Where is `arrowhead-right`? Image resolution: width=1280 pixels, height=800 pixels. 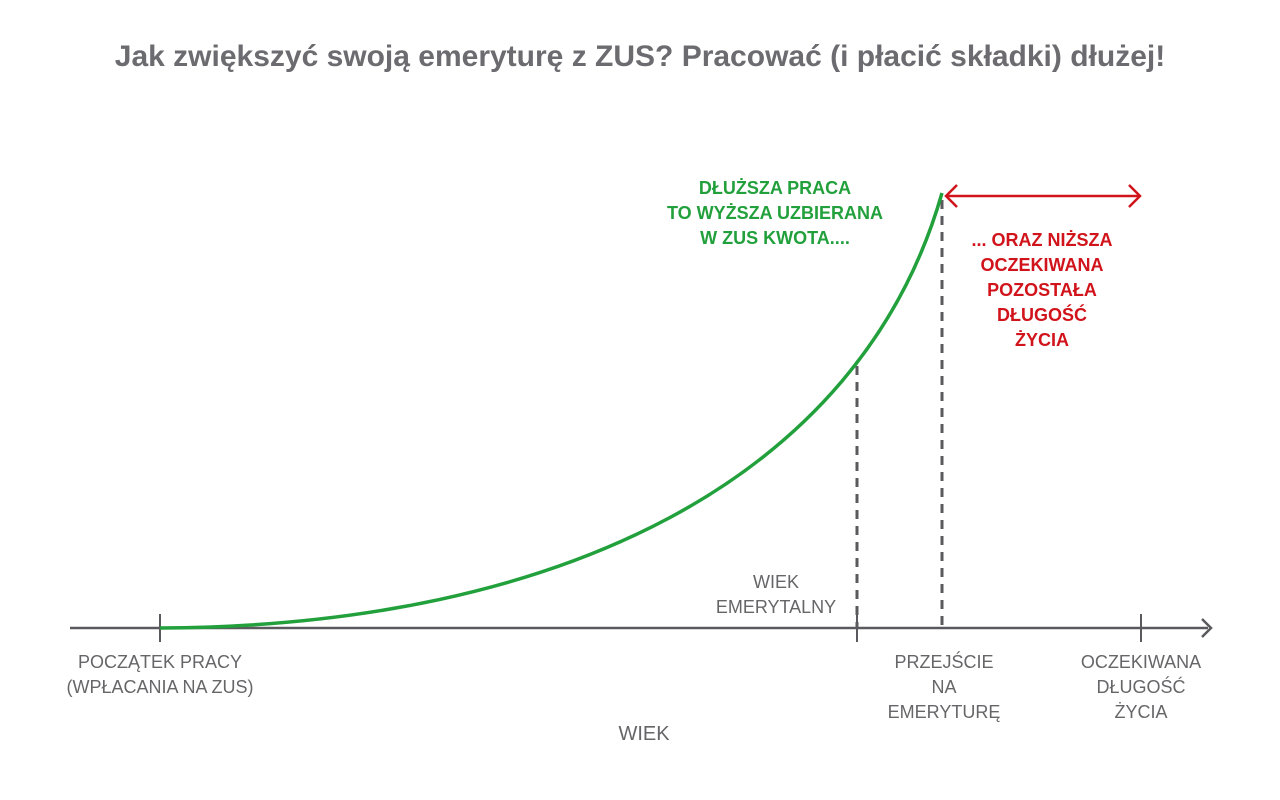
arrowhead-right is located at coordinates (1135, 196).